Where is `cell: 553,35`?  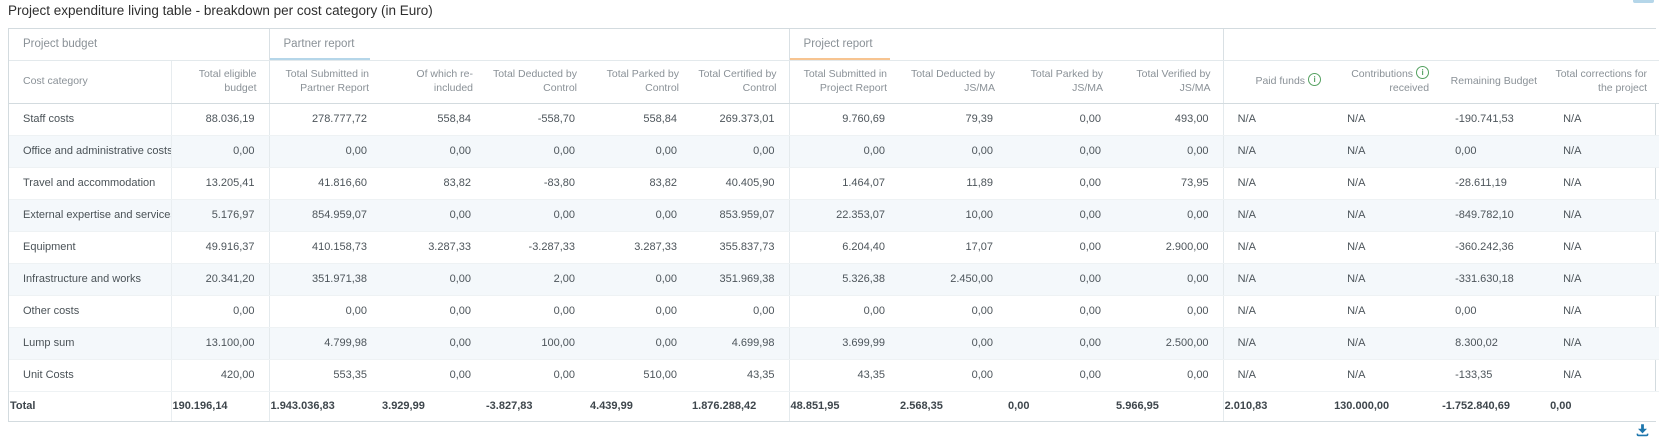
cell: 553,35 is located at coordinates (325, 375).